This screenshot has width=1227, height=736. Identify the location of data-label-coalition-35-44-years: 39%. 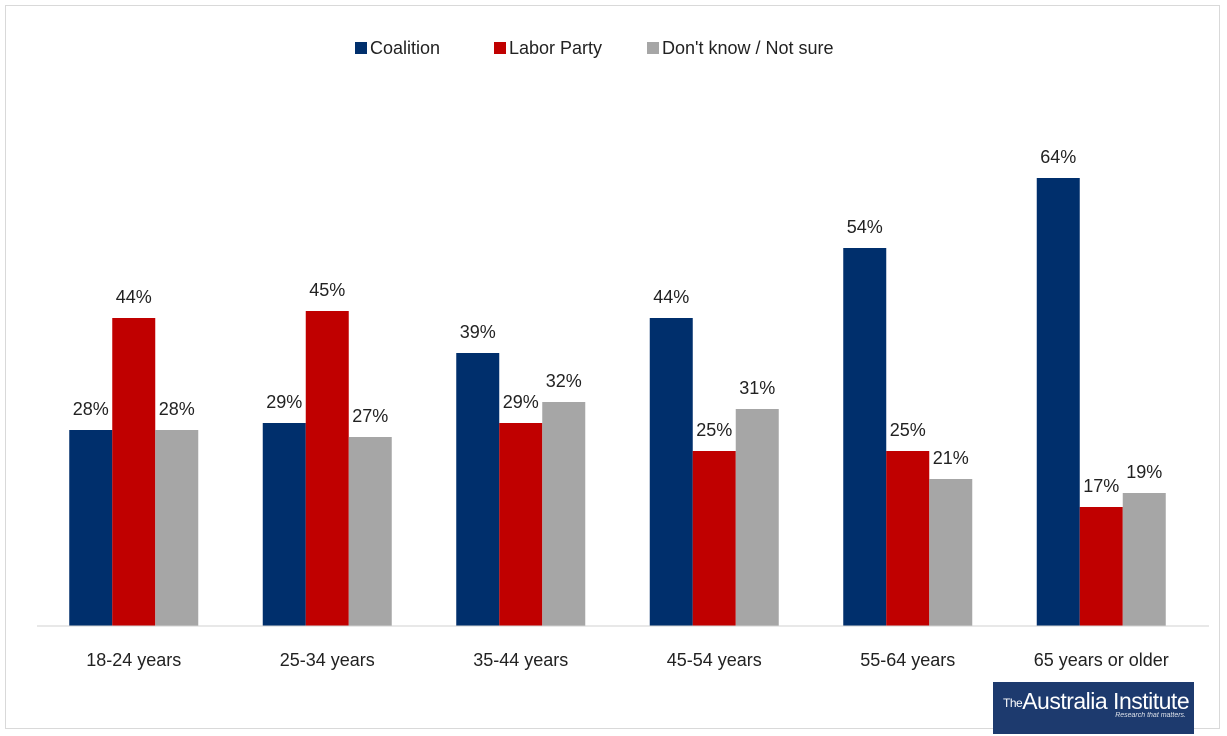
(478, 332).